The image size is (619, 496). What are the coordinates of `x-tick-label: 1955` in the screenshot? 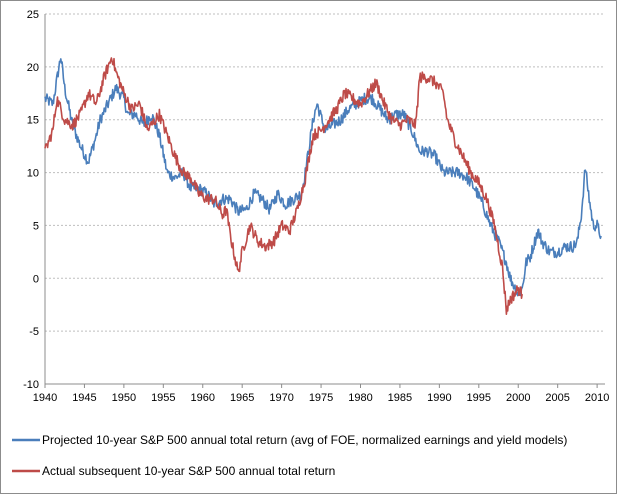 It's located at (163, 398).